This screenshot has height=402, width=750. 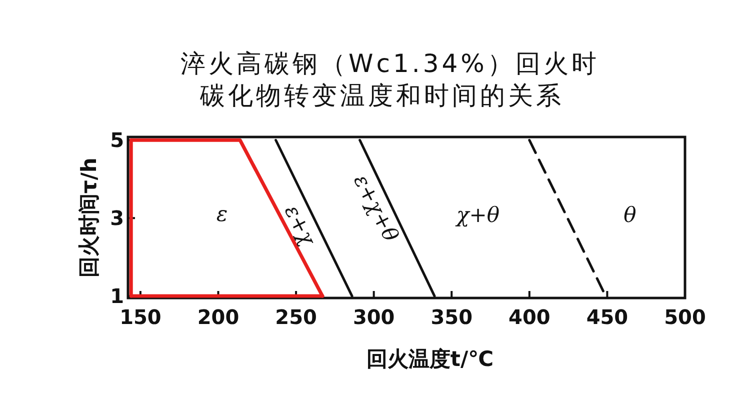 I want to click on x-axis-title: 回火温度t/℃, so click(x=430, y=359).